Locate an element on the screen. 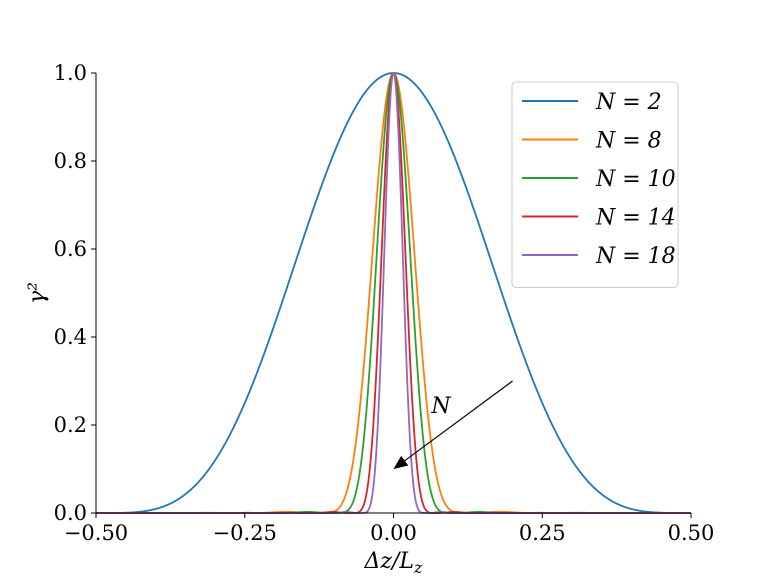  legend-label-n14: N = 14 is located at coordinates (635, 218).